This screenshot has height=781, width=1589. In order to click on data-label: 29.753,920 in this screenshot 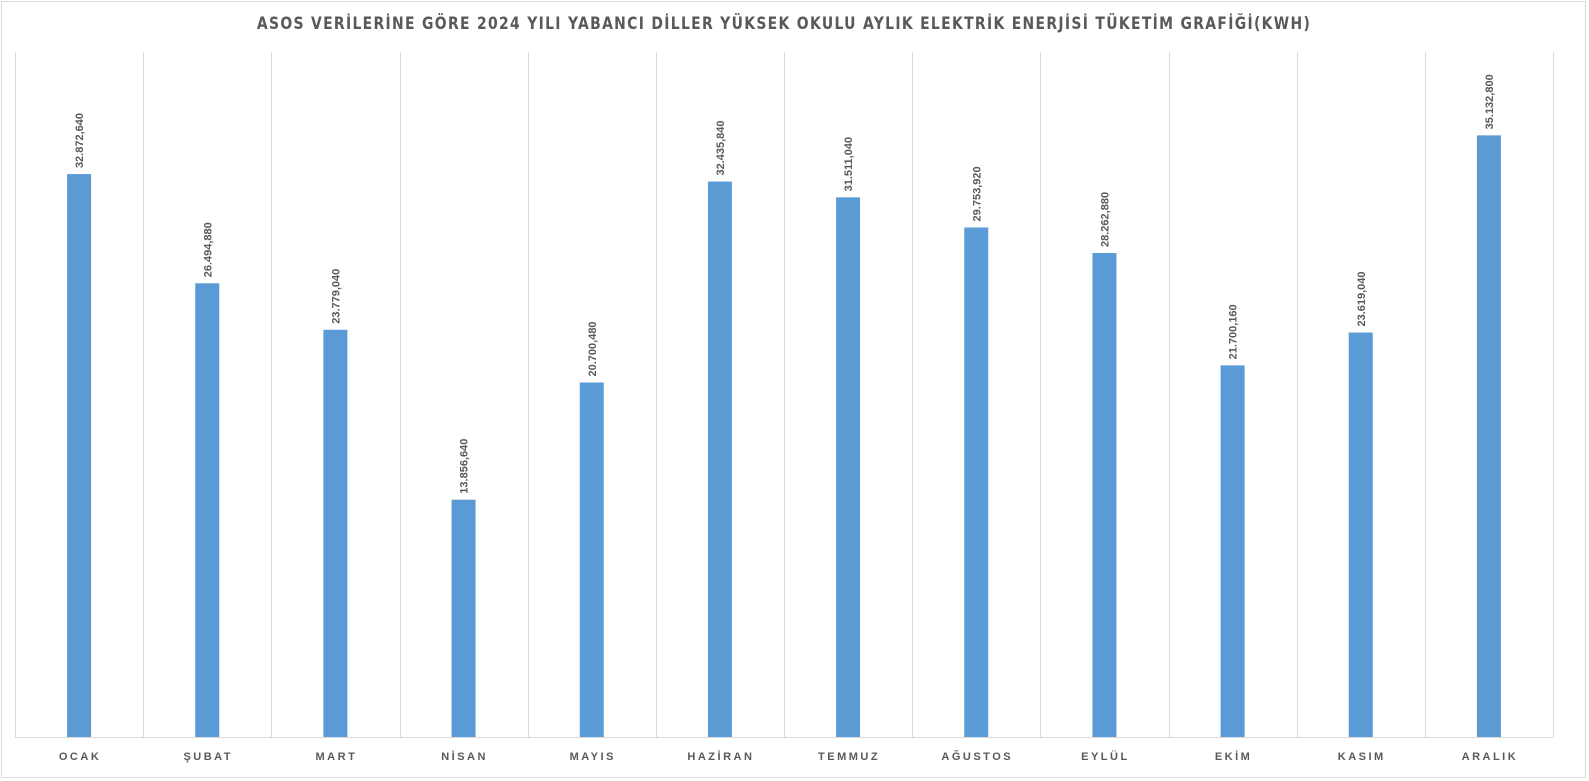, I will do `click(977, 193)`.